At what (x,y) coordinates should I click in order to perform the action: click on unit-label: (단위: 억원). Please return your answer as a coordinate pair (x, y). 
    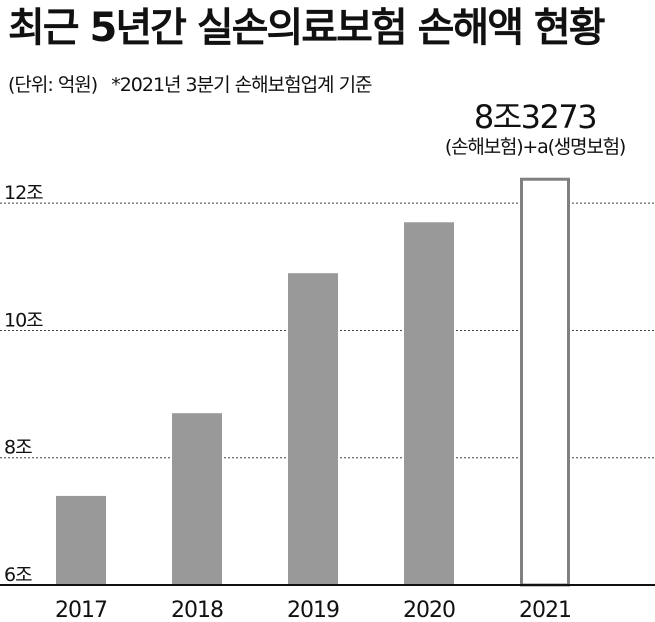
    Looking at the image, I should click on (53, 85).